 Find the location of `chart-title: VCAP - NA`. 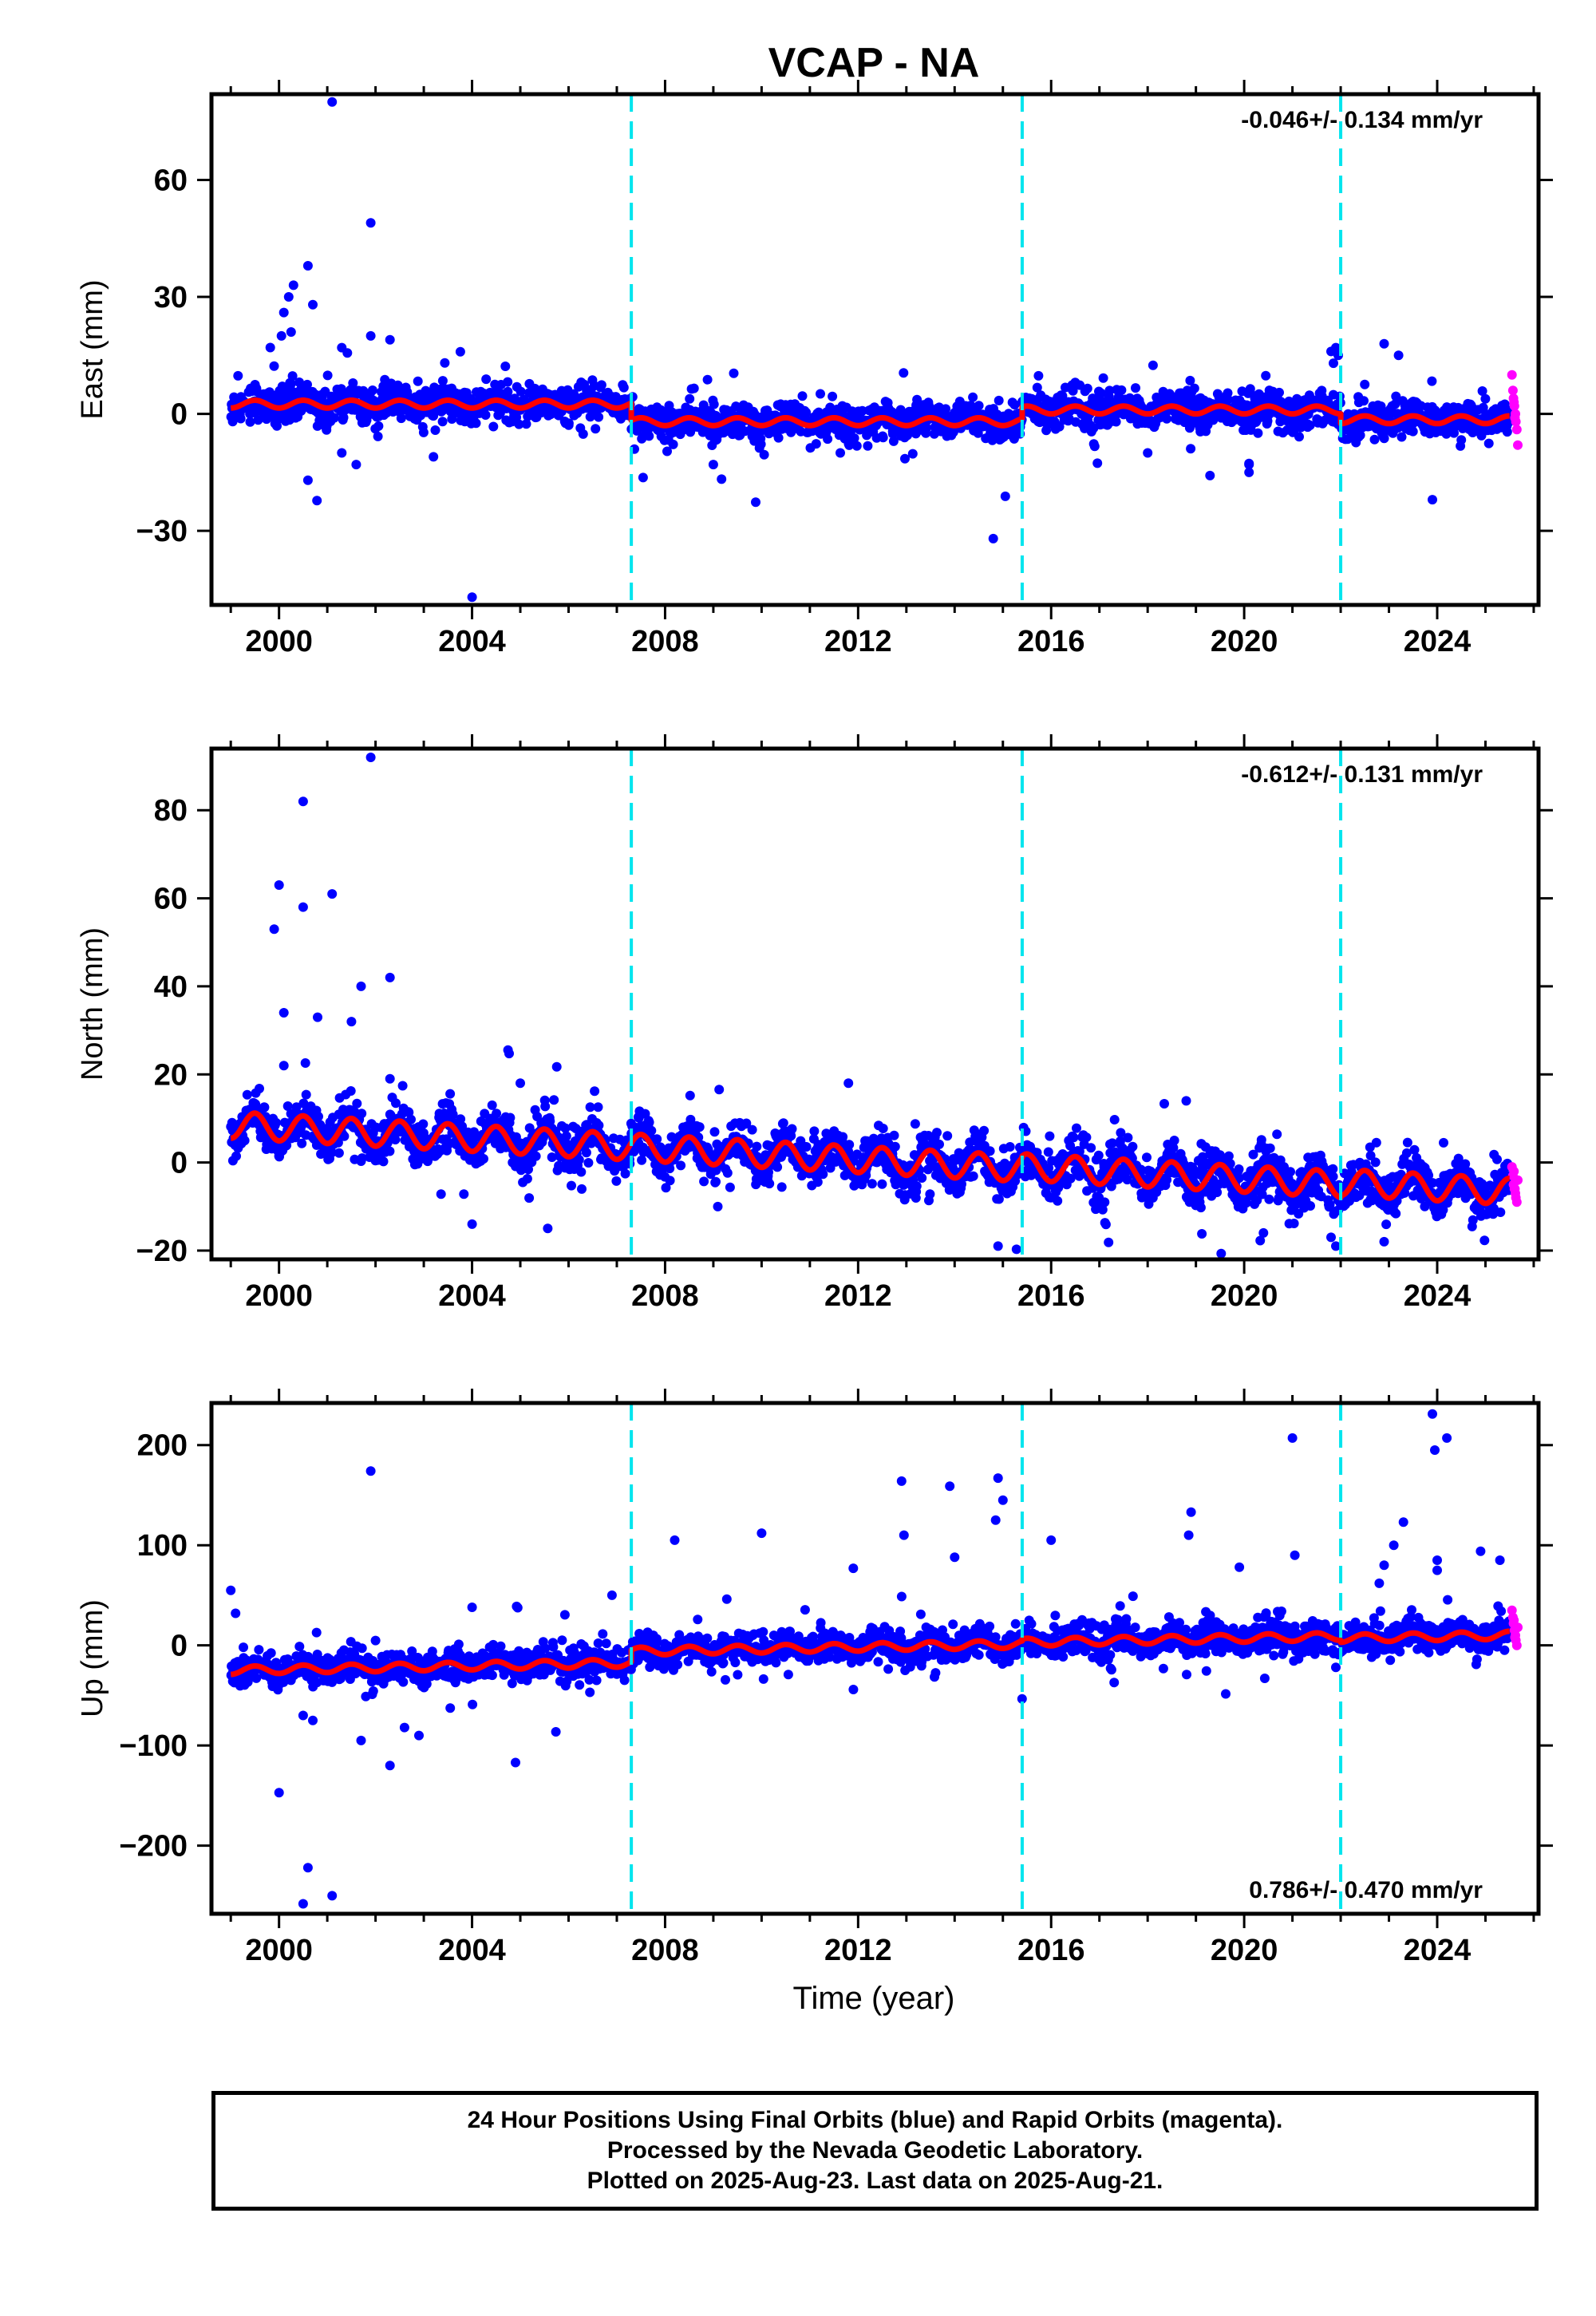

chart-title: VCAP - NA is located at coordinates (874, 63).